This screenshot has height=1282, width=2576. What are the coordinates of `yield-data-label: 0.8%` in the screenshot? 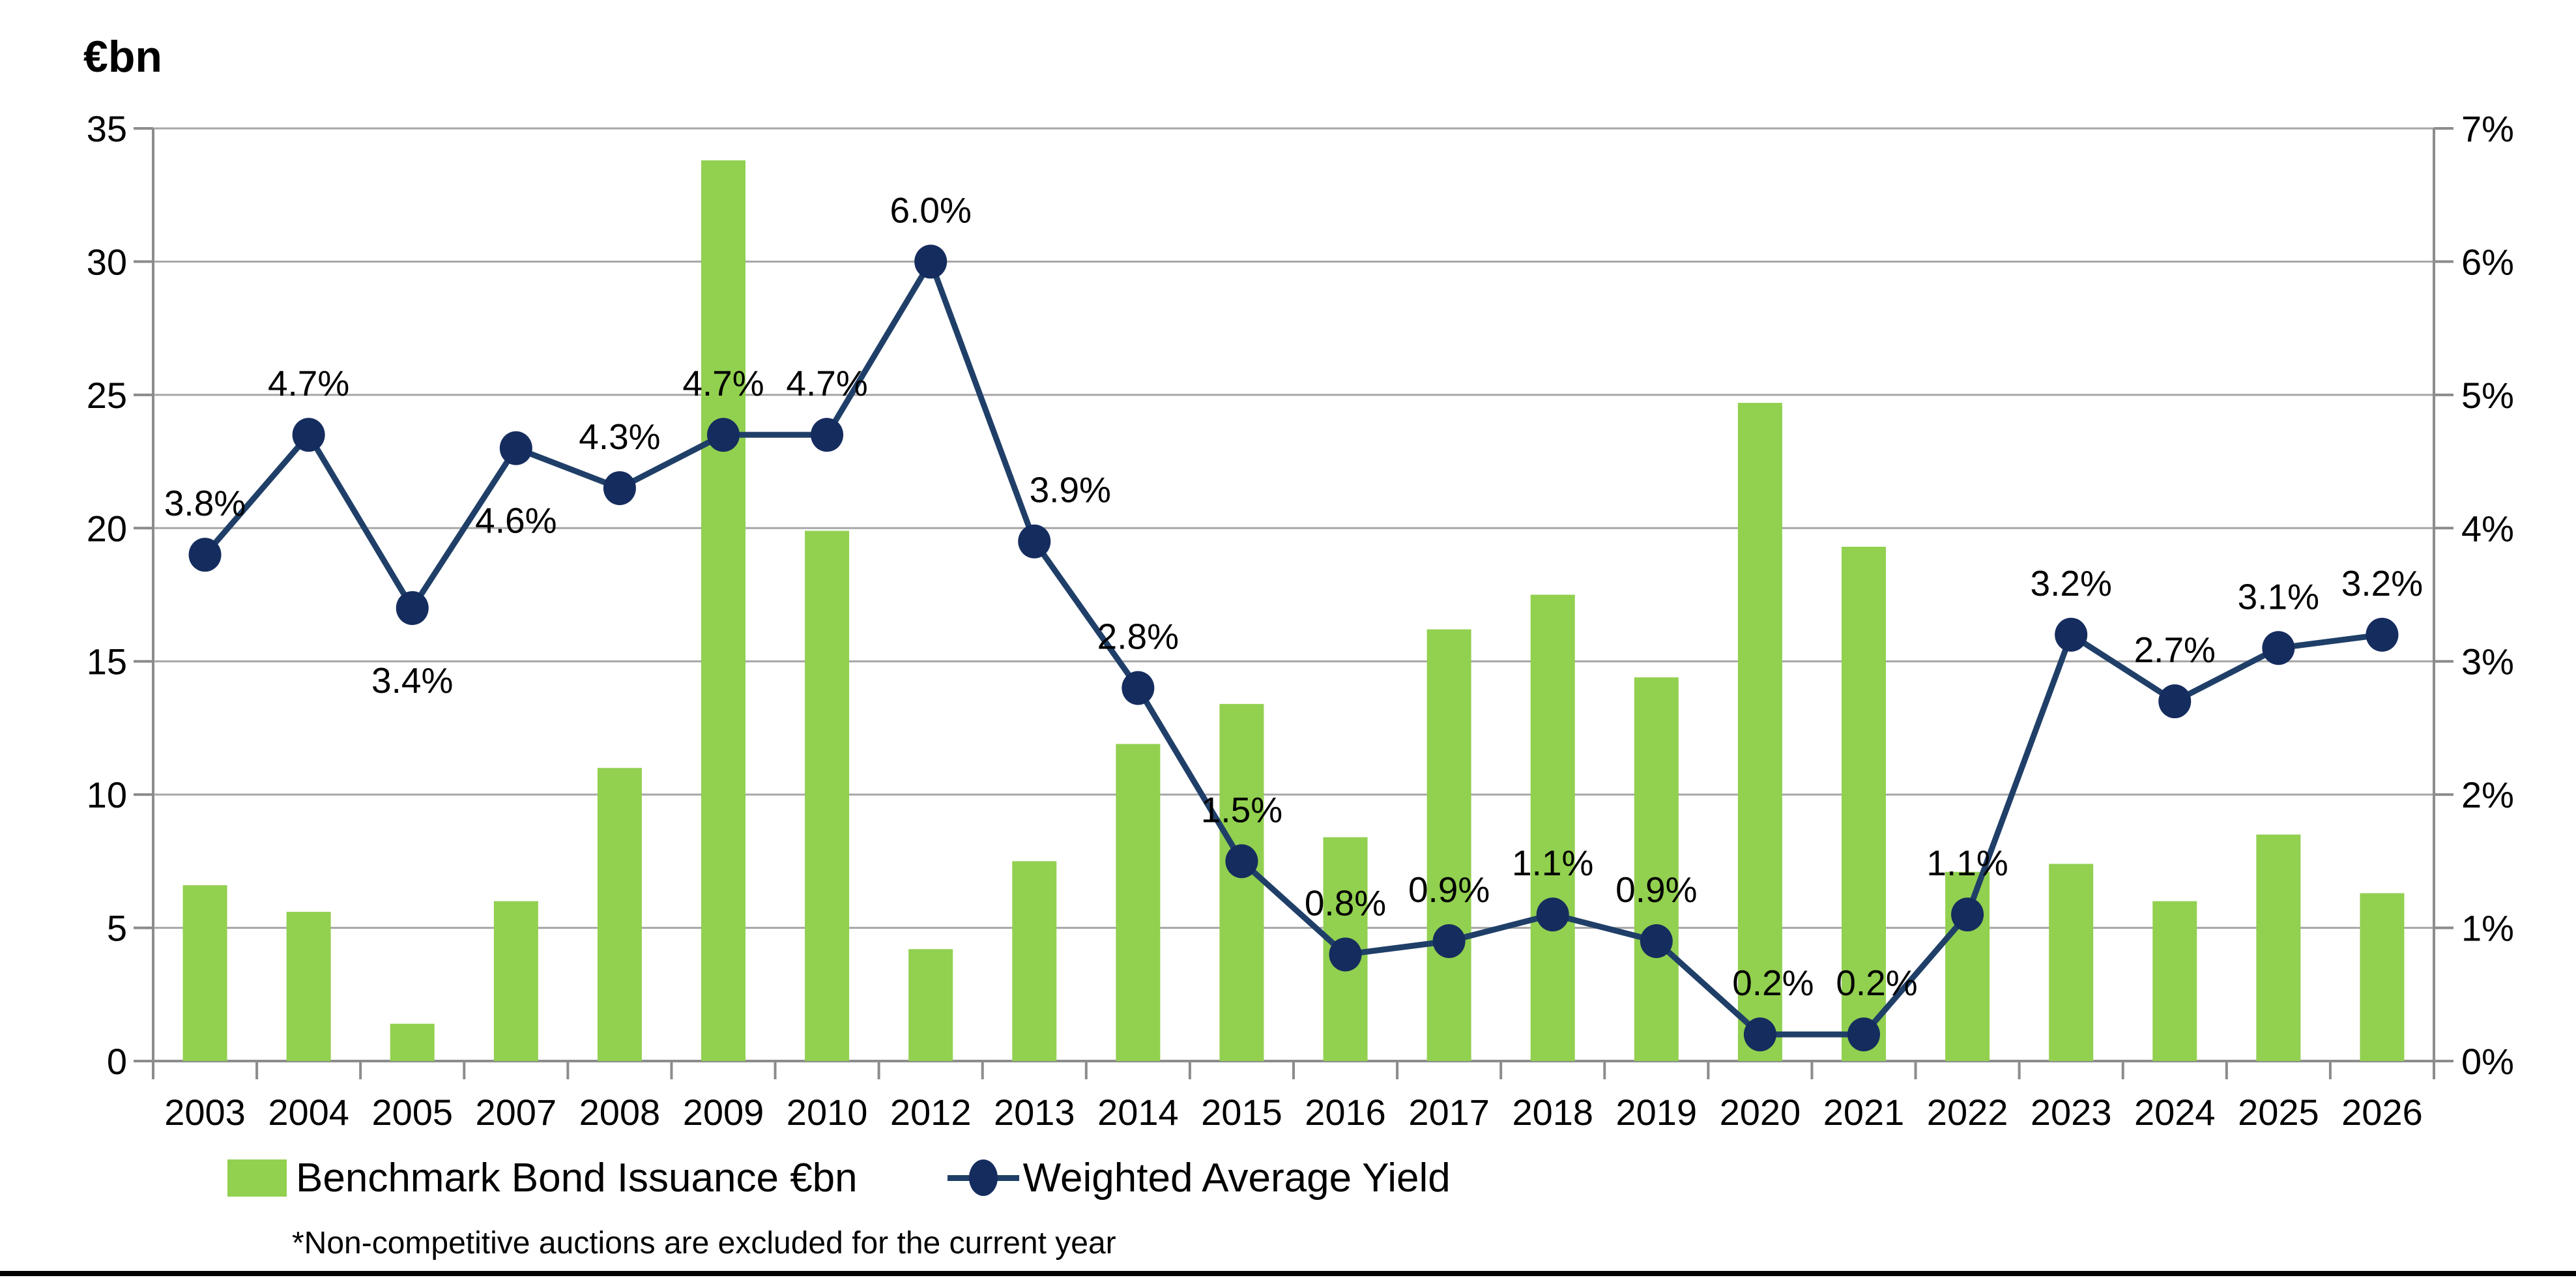 It's located at (1346, 902).